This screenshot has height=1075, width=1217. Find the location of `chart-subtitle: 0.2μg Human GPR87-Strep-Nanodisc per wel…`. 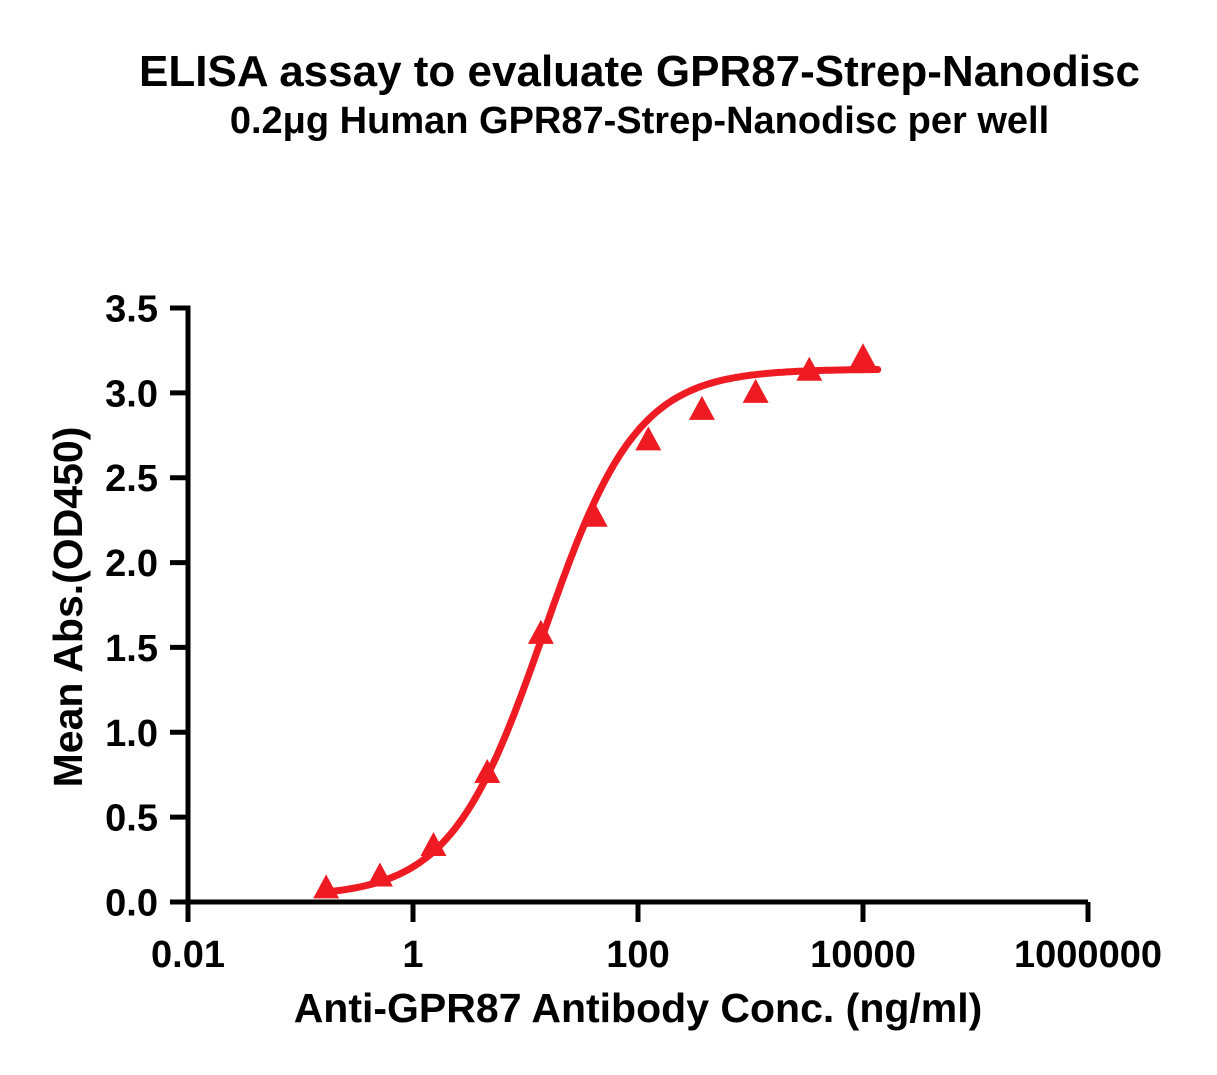

chart-subtitle: 0.2μg Human GPR87-Strep-Nanodisc per wel… is located at coordinates (639, 121).